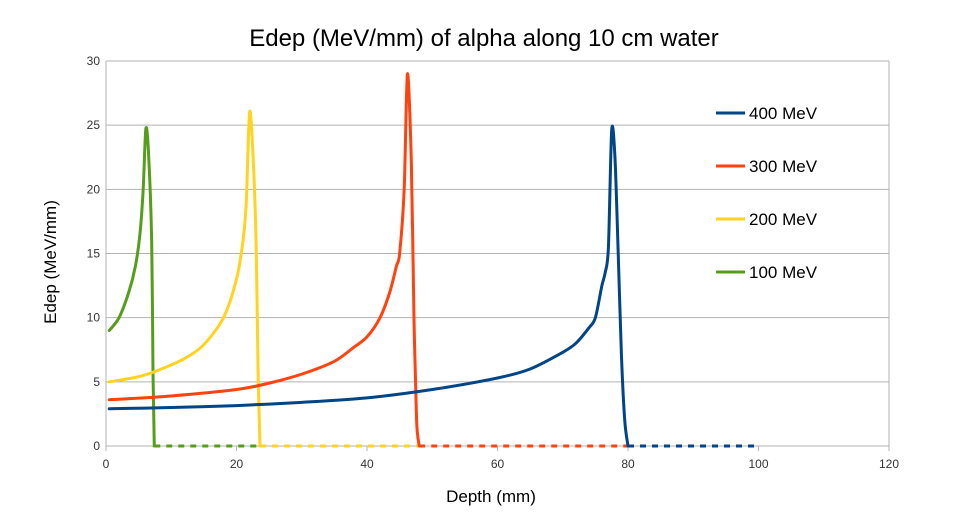 This screenshot has height=522, width=958. What do you see at coordinates (94, 189) in the screenshot?
I see `y-tick-label: 20` at bounding box center [94, 189].